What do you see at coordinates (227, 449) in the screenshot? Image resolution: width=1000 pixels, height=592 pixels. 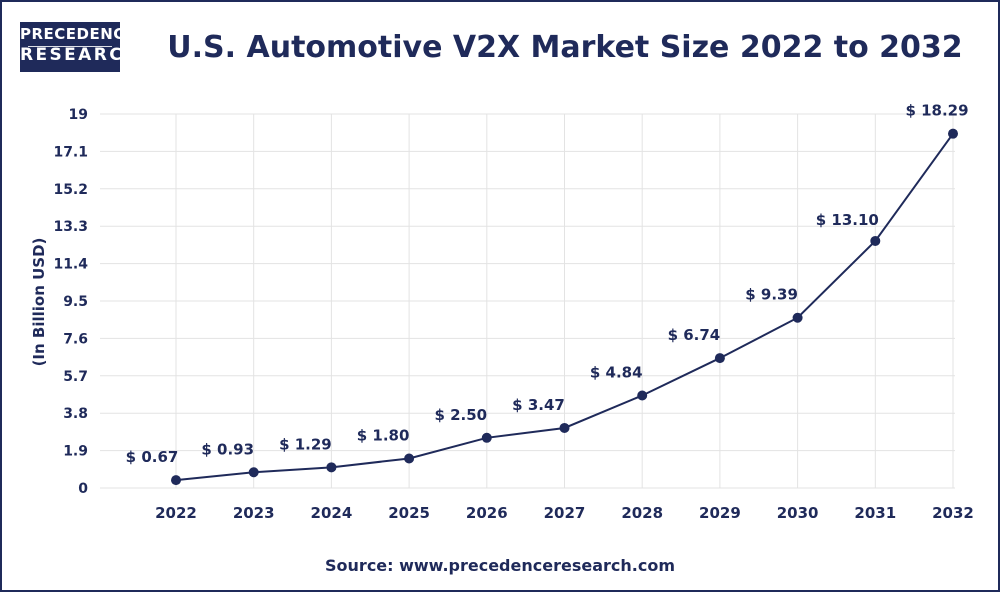 I see `data-label-2023: $ 0.93` at bounding box center [227, 449].